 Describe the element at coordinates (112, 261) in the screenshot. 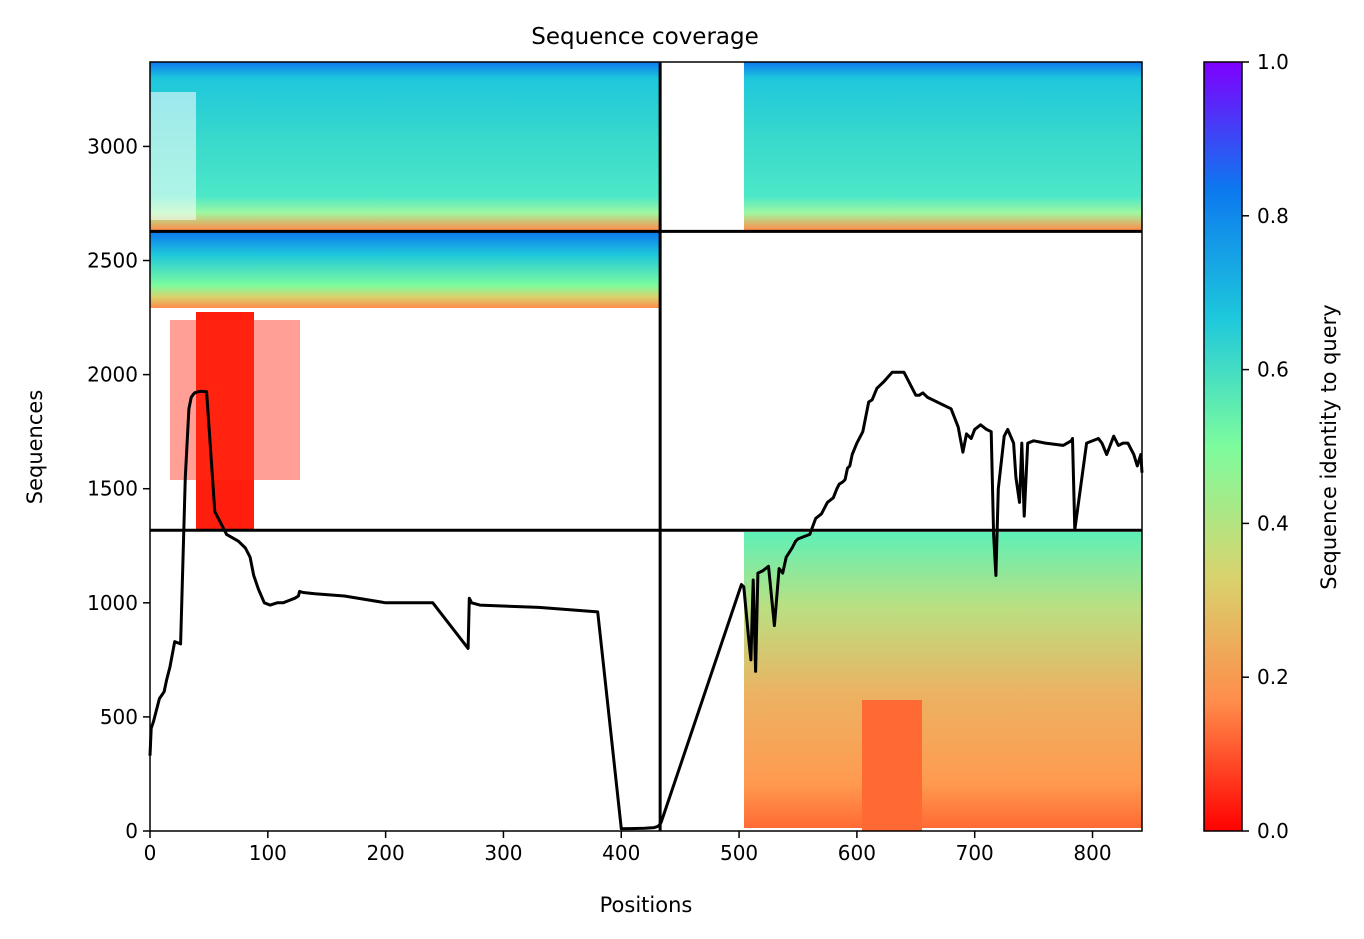

I see `y-tick-label: 2500` at that location.